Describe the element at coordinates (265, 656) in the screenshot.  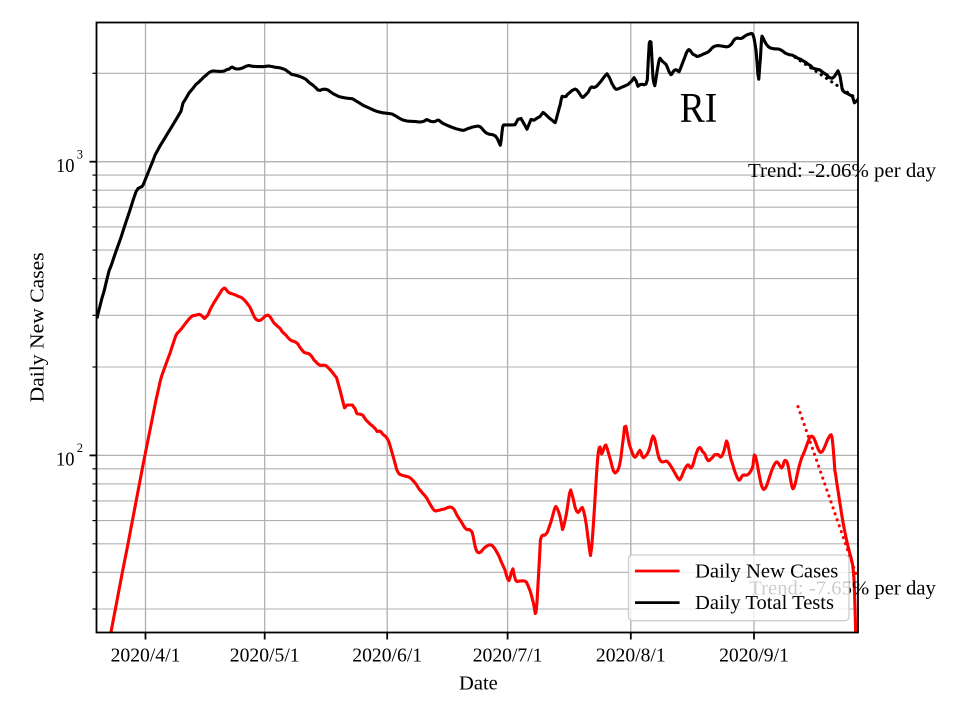
I see `svg-text: 2020/5/1` at that location.